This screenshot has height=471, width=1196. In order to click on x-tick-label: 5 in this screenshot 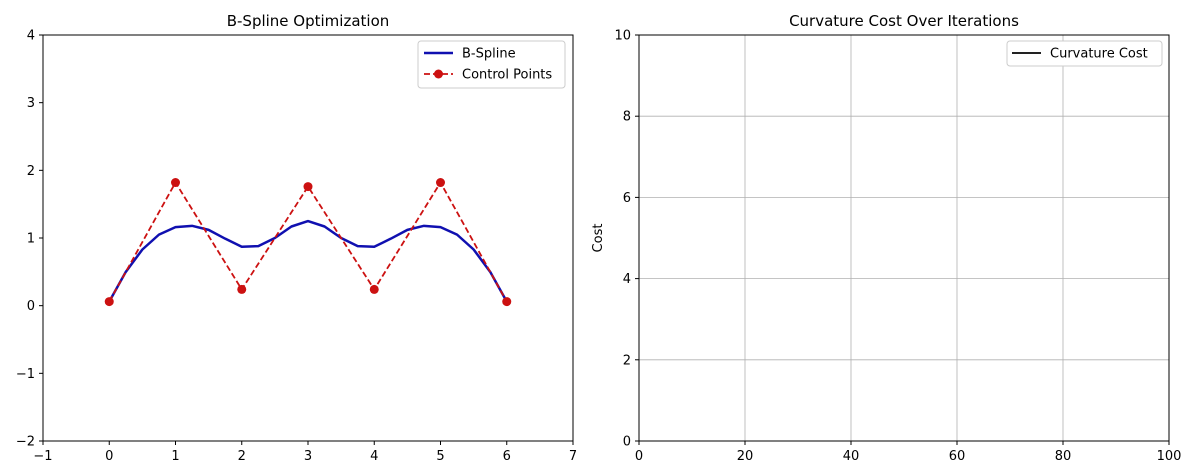, I will do `click(440, 456)`.